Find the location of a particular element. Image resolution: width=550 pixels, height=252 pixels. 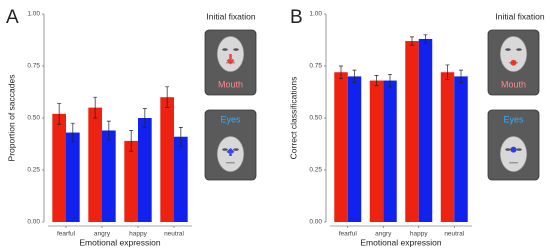

panel-label: B is located at coordinates (296, 17).